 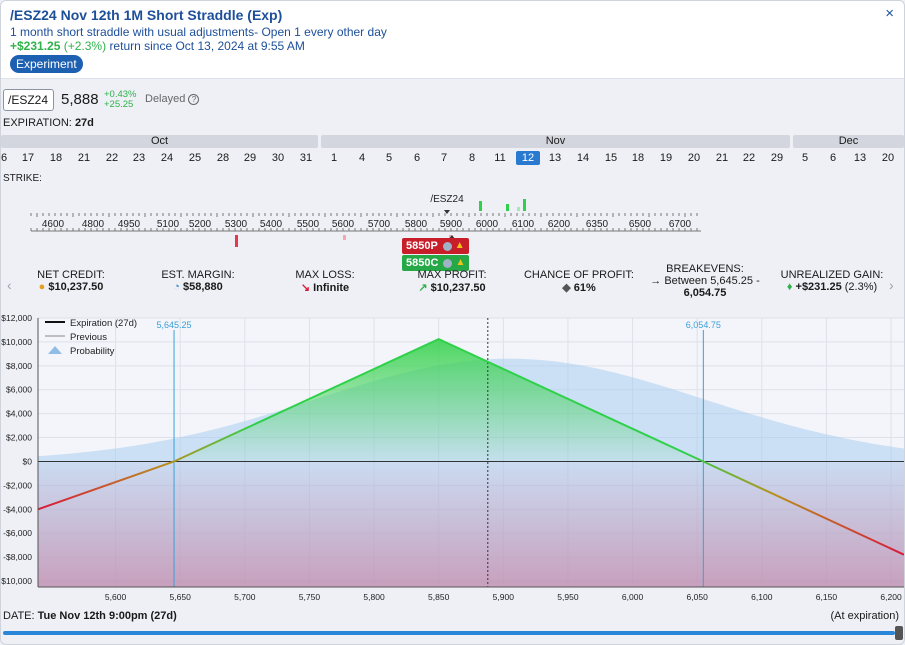 What do you see at coordinates (19, 414) in the screenshot?
I see `y-tick-label: $4,000` at bounding box center [19, 414].